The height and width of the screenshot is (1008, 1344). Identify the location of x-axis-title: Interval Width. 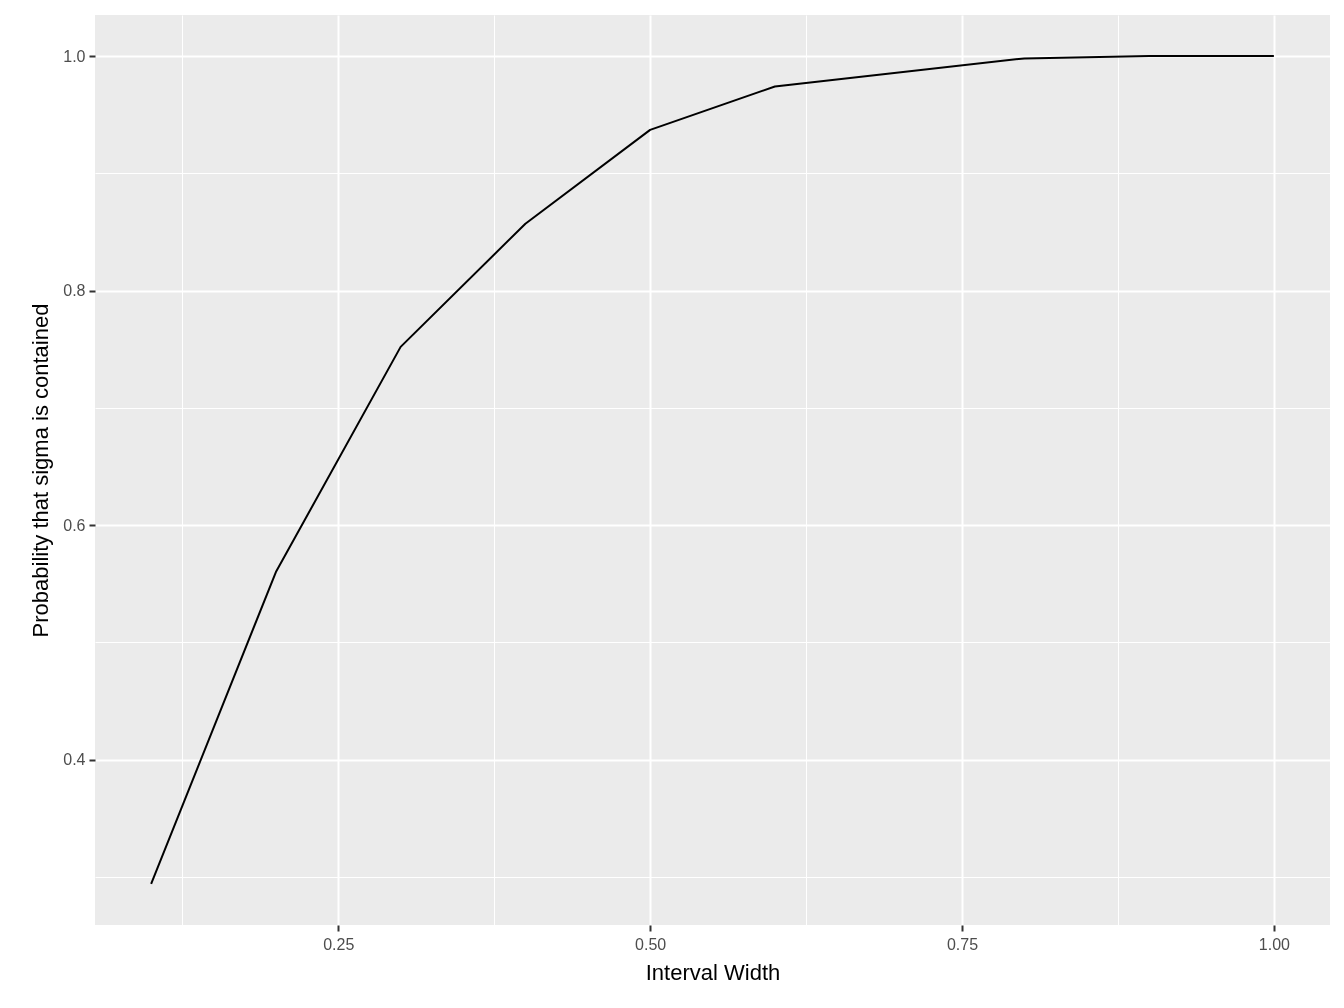
(713, 972).